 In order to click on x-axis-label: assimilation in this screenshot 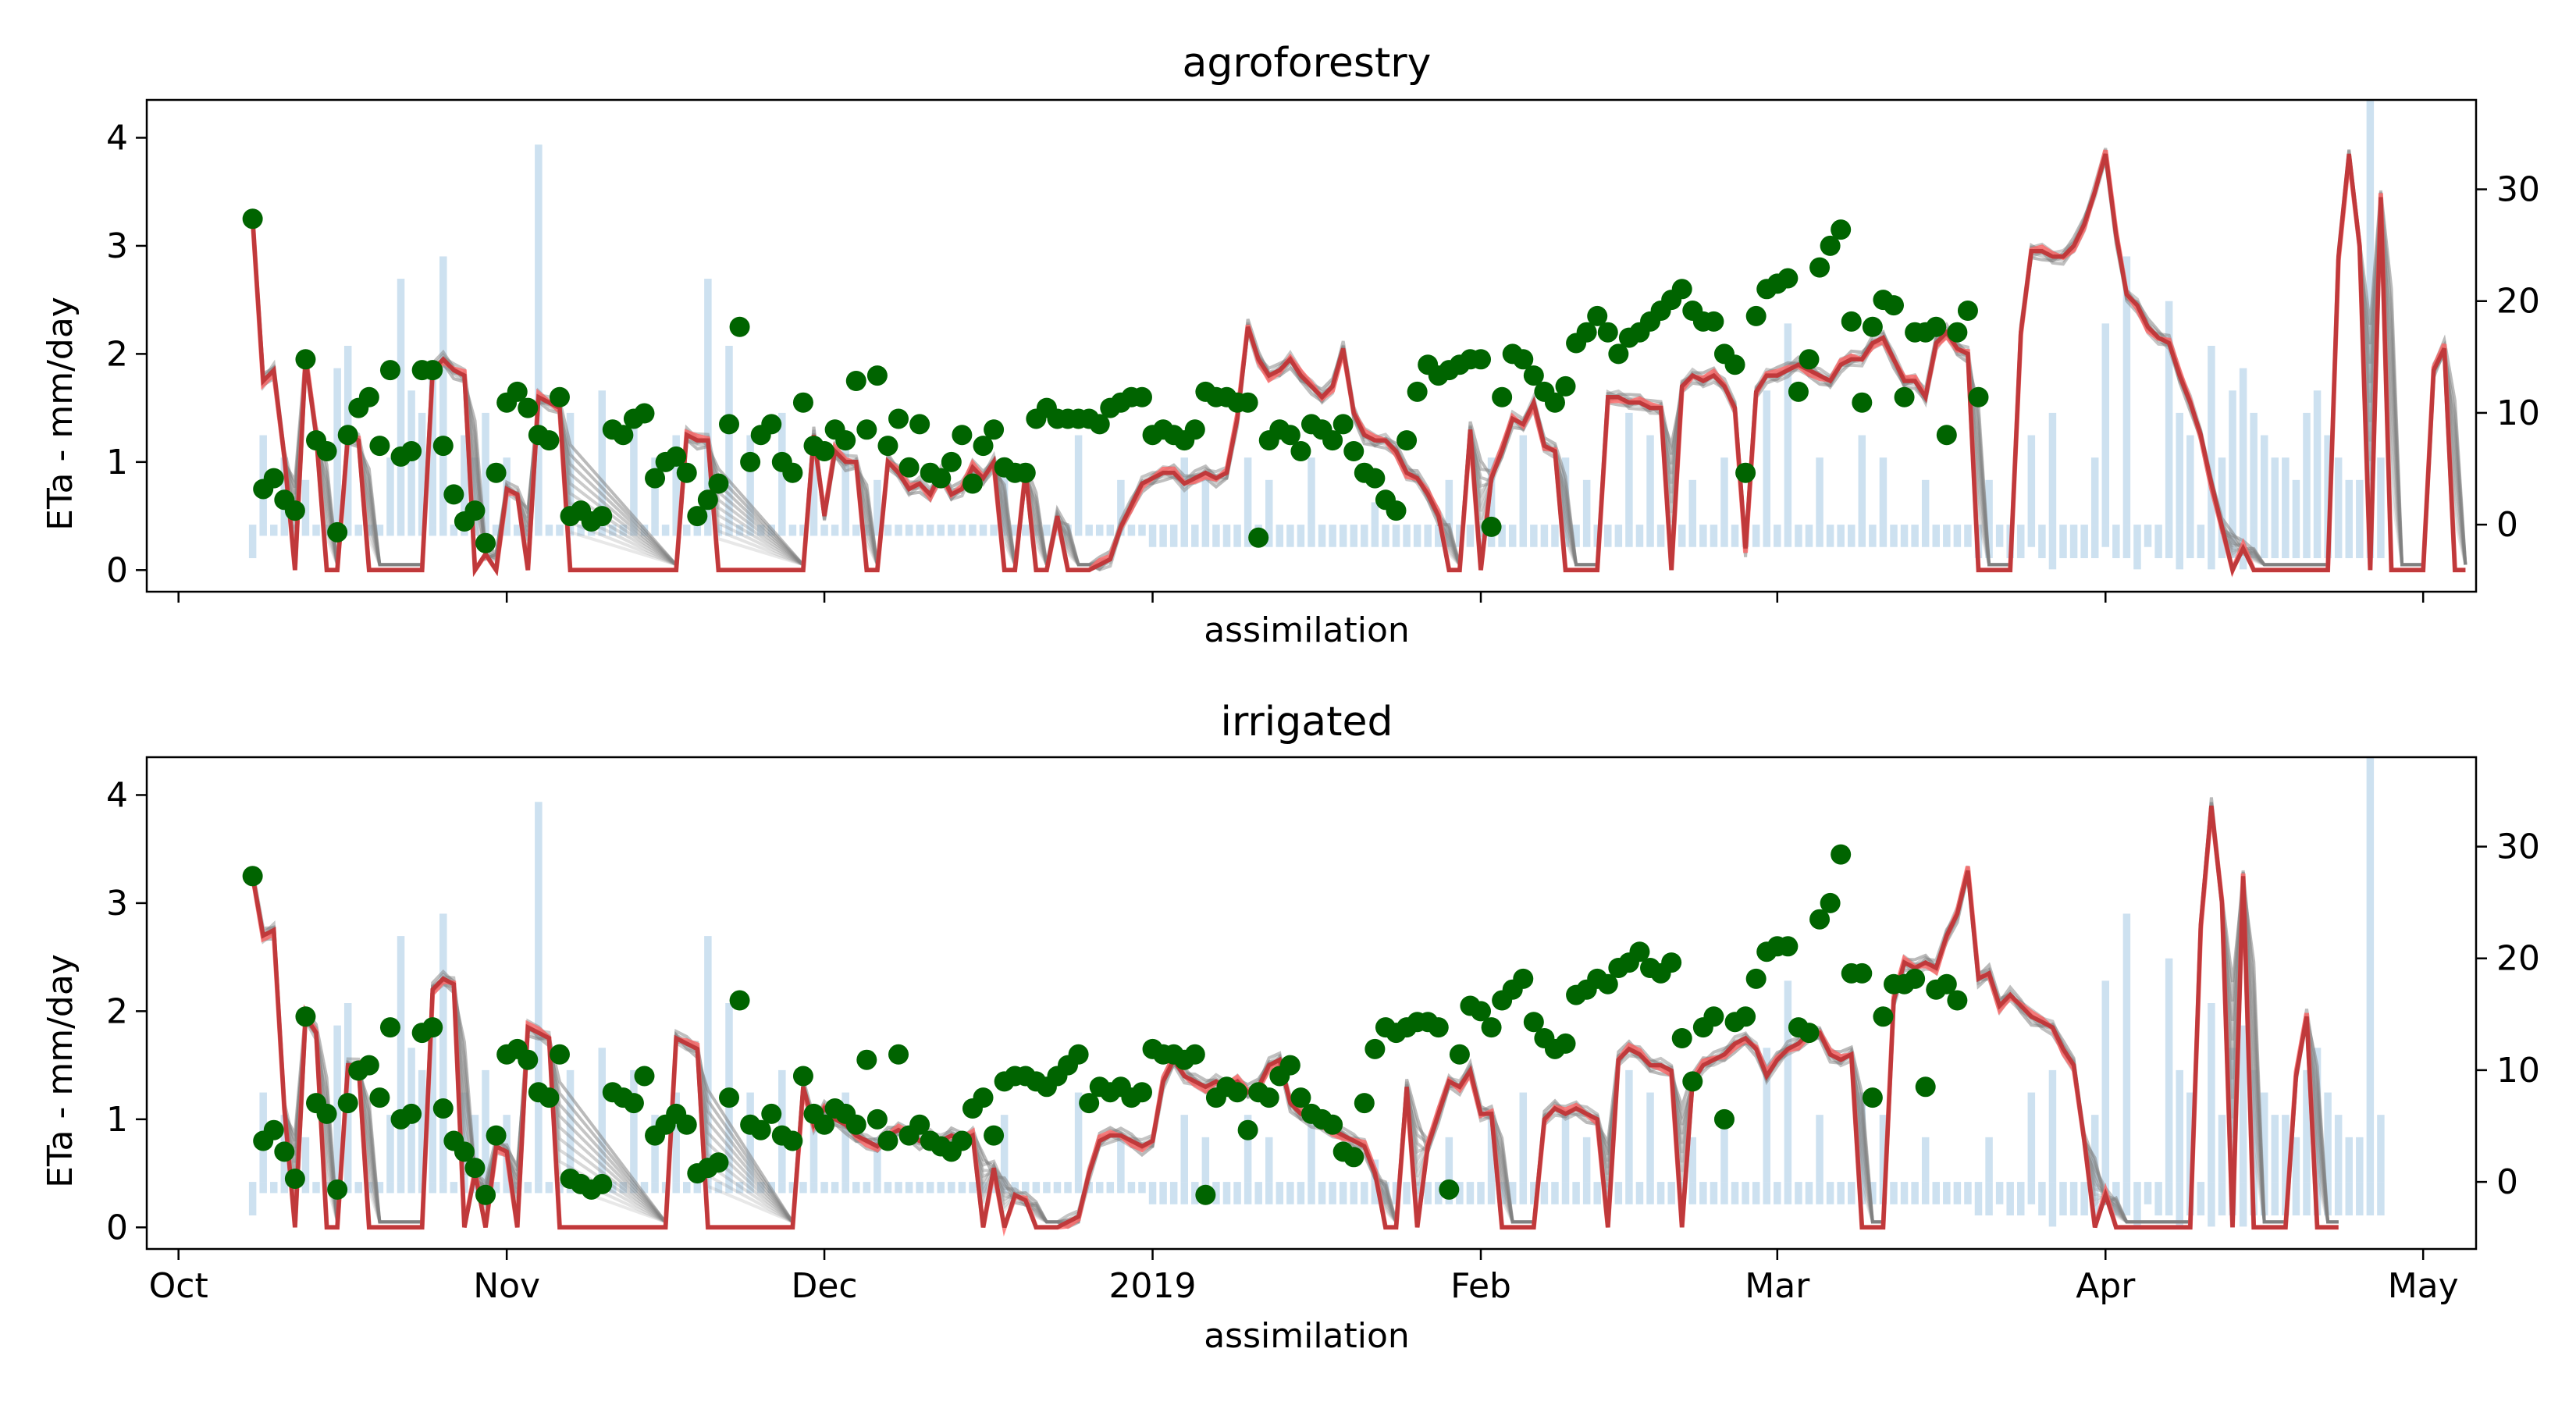, I will do `click(1307, 1336)`.